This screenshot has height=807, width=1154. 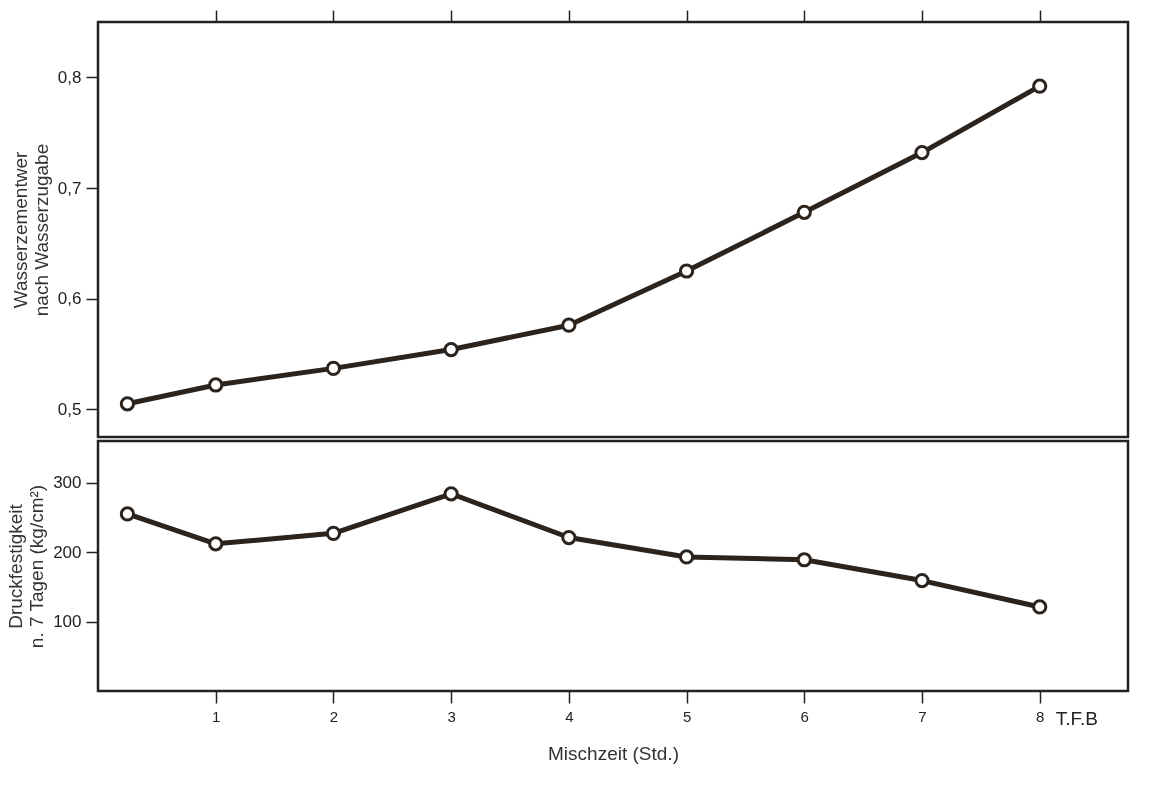 I want to click on x-tick-label: 5, so click(x=687, y=716).